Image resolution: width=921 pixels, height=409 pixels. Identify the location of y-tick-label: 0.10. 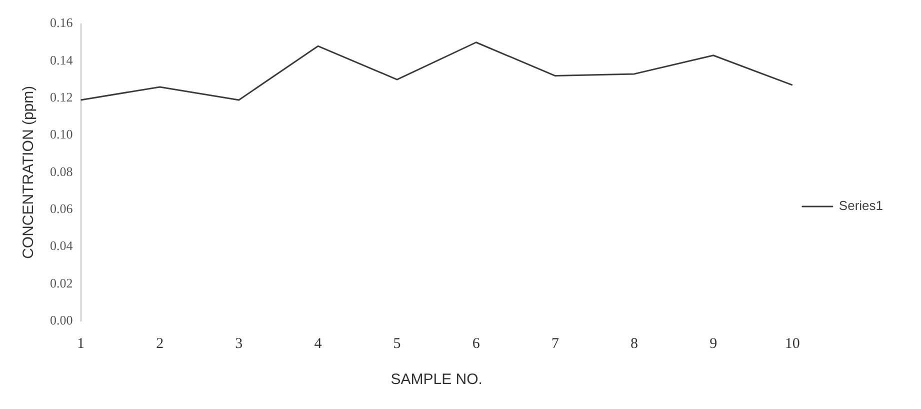
(61, 134).